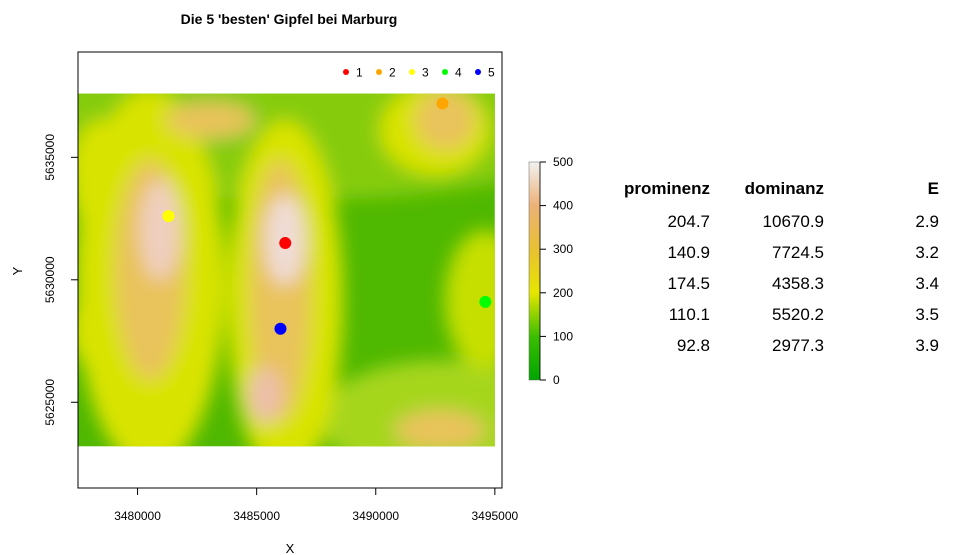 The width and height of the screenshot is (967, 555). I want to click on peaks-legend: 1 2 3 4 5, so click(419, 73).